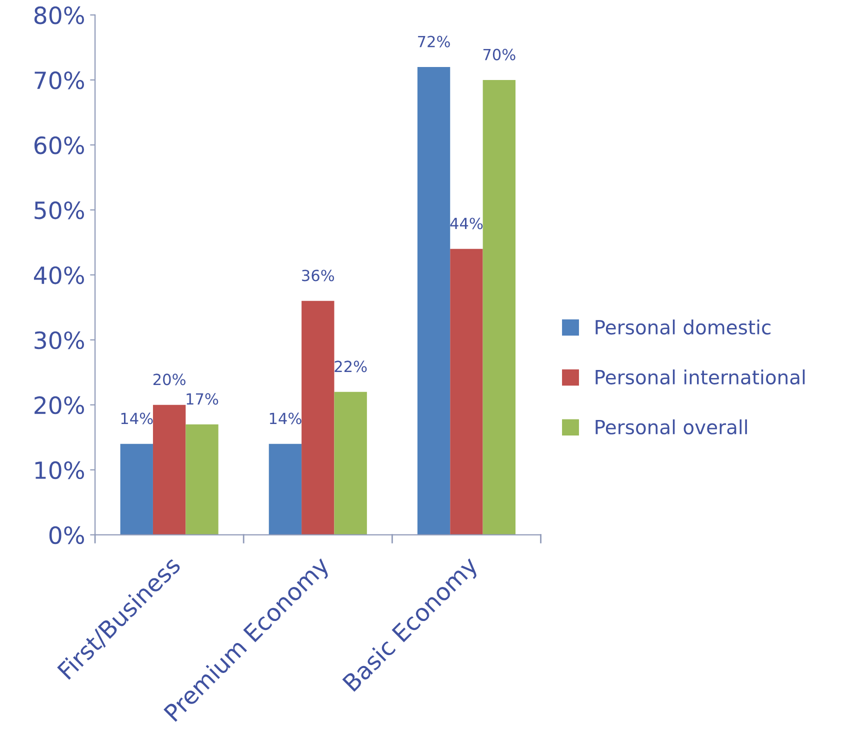 The height and width of the screenshot is (748, 841). I want to click on data-label: 17%, so click(202, 399).